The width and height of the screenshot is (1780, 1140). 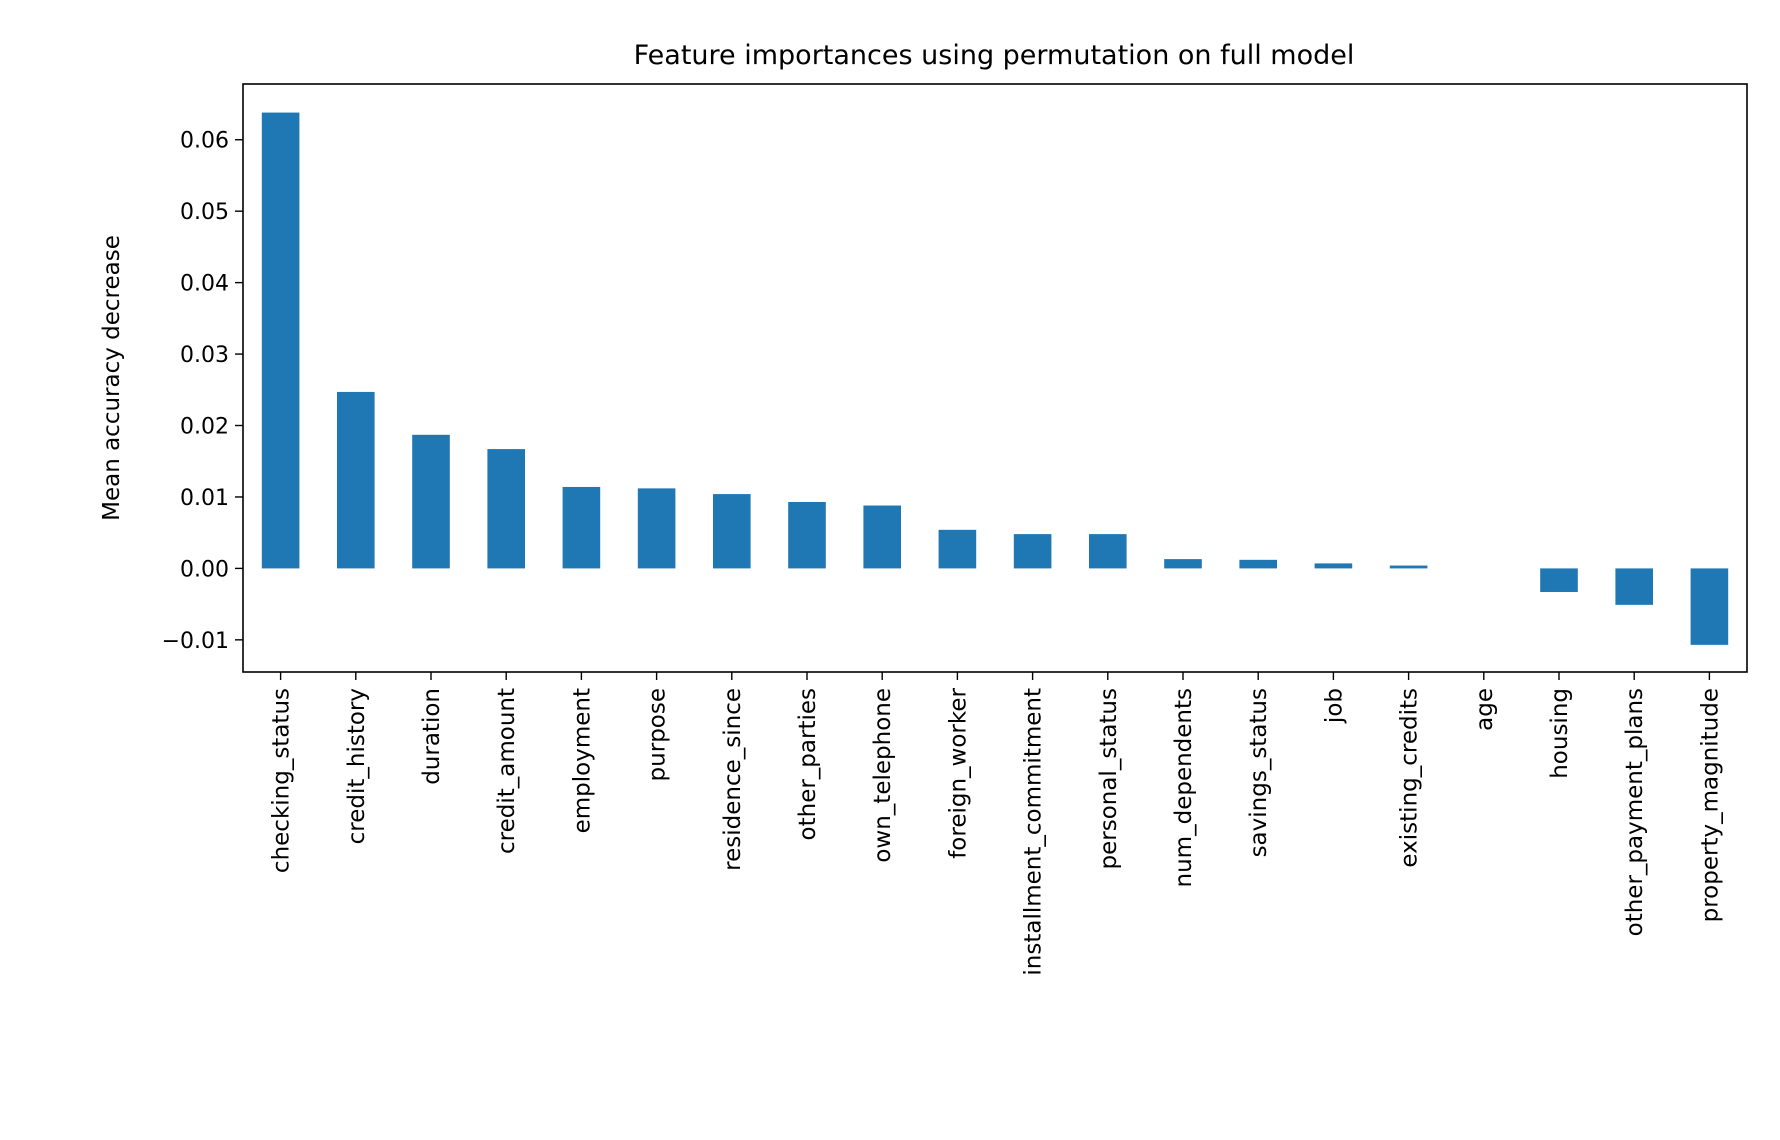 I want to click on y-tick-label: 0.04, so click(x=204, y=284).